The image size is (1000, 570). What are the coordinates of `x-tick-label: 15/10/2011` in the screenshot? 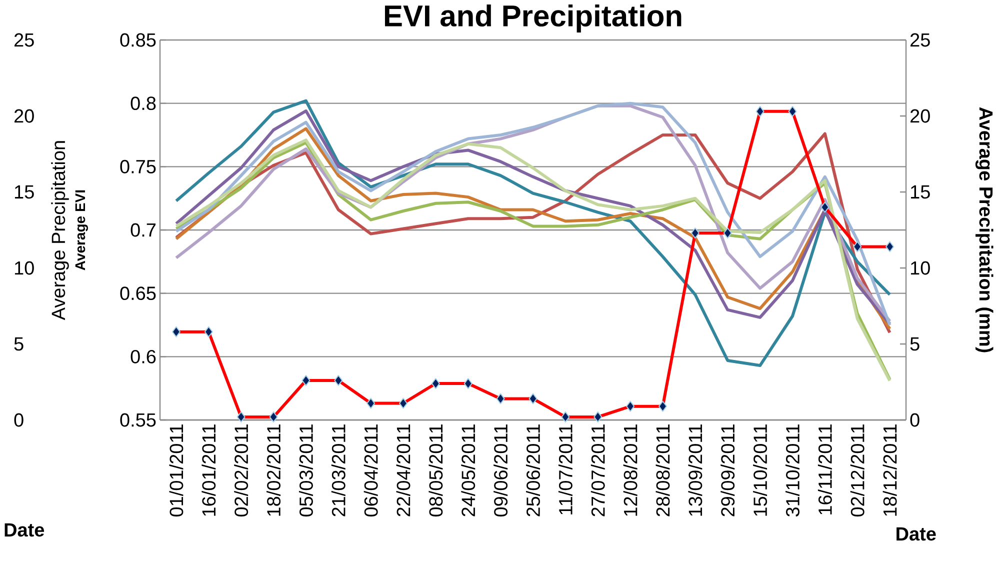 It's located at (760, 470).